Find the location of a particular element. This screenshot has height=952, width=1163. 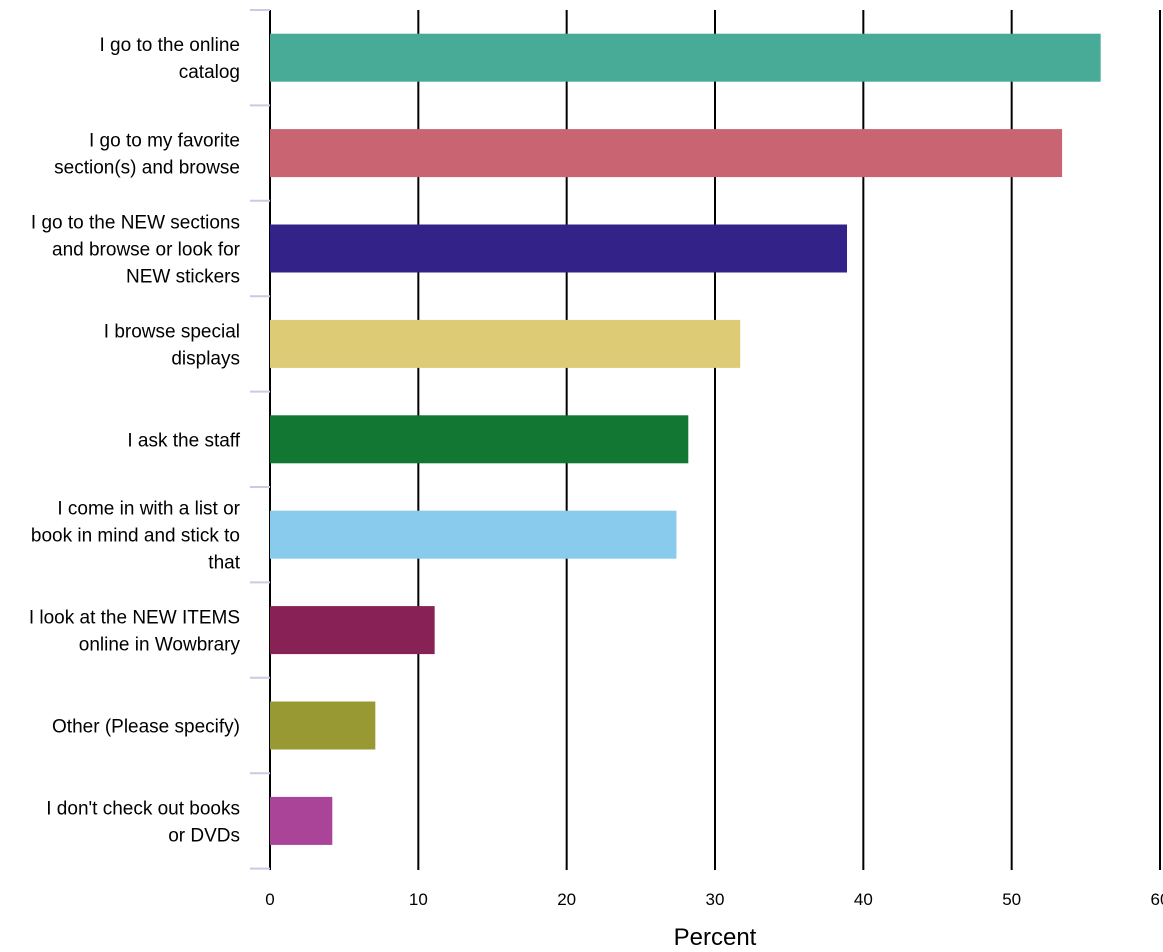

x-tick-labels: 0 10 20 30 40 50 60 is located at coordinates (714, 899).